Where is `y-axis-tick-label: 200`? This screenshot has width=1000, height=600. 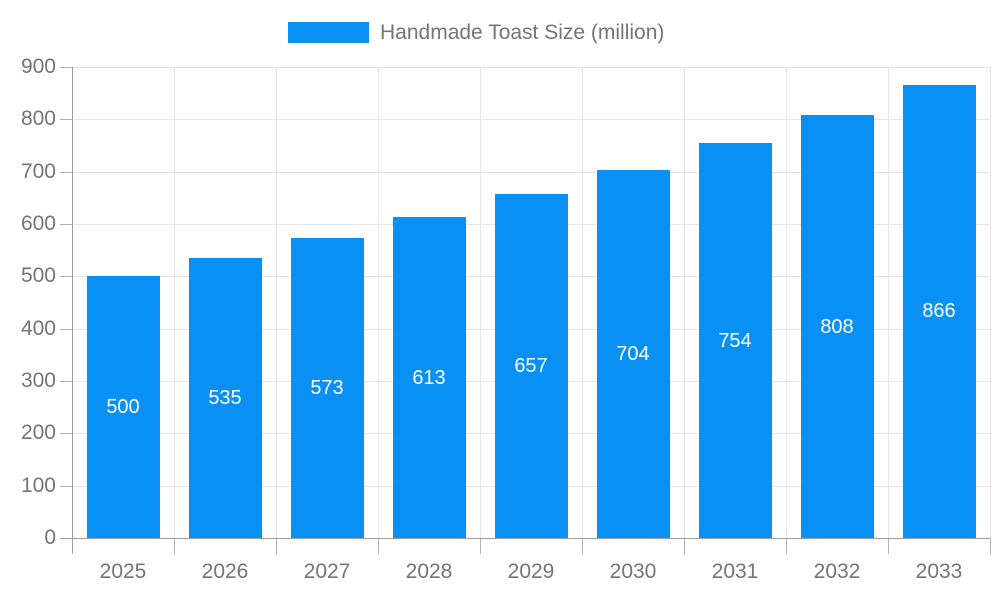 y-axis-tick-label: 200 is located at coordinates (38, 433).